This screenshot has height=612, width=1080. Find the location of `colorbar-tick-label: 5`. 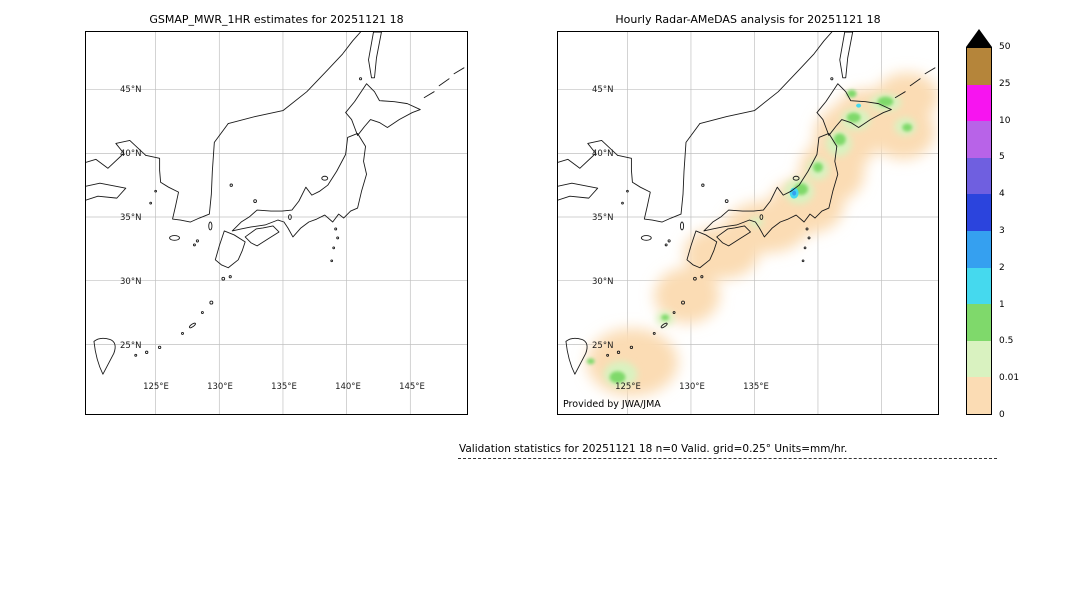

colorbar-tick-label: 5 is located at coordinates (1002, 157).